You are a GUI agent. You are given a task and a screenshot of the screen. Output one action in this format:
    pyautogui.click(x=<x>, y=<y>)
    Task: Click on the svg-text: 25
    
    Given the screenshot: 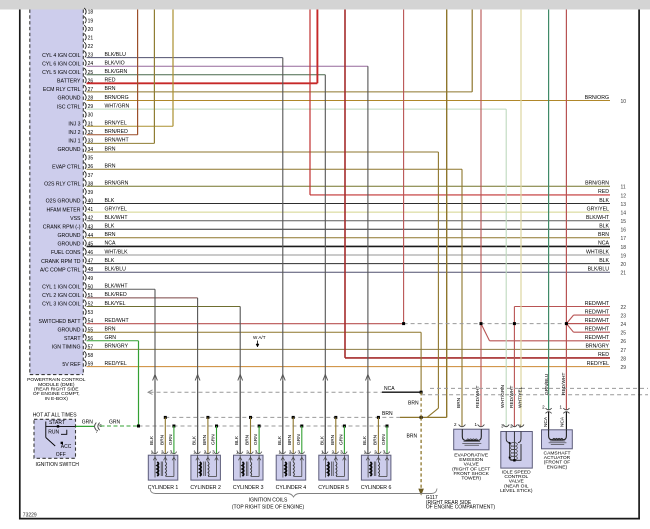 What is the action you would take?
    pyautogui.click(x=624, y=334)
    